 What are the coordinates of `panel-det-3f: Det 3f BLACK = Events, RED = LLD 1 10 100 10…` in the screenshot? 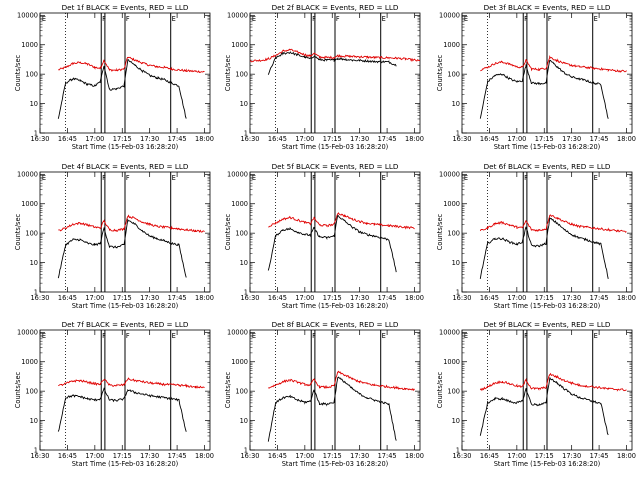 It's located at (536, 77).